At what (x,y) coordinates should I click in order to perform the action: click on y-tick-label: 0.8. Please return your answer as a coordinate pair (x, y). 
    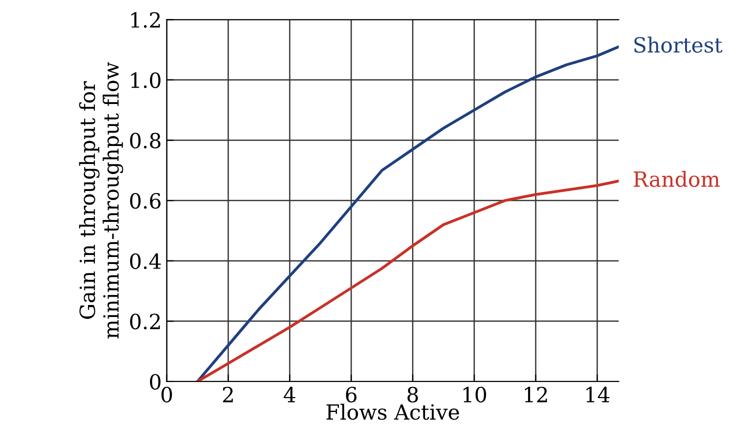
    Looking at the image, I should click on (145, 140).